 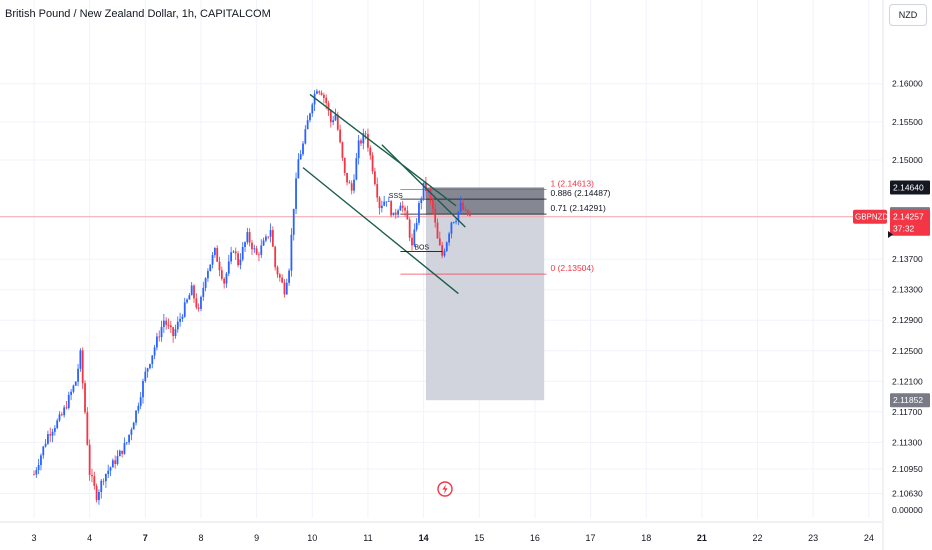 What do you see at coordinates (908, 15) in the screenshot?
I see `currency-selector: NZD` at bounding box center [908, 15].